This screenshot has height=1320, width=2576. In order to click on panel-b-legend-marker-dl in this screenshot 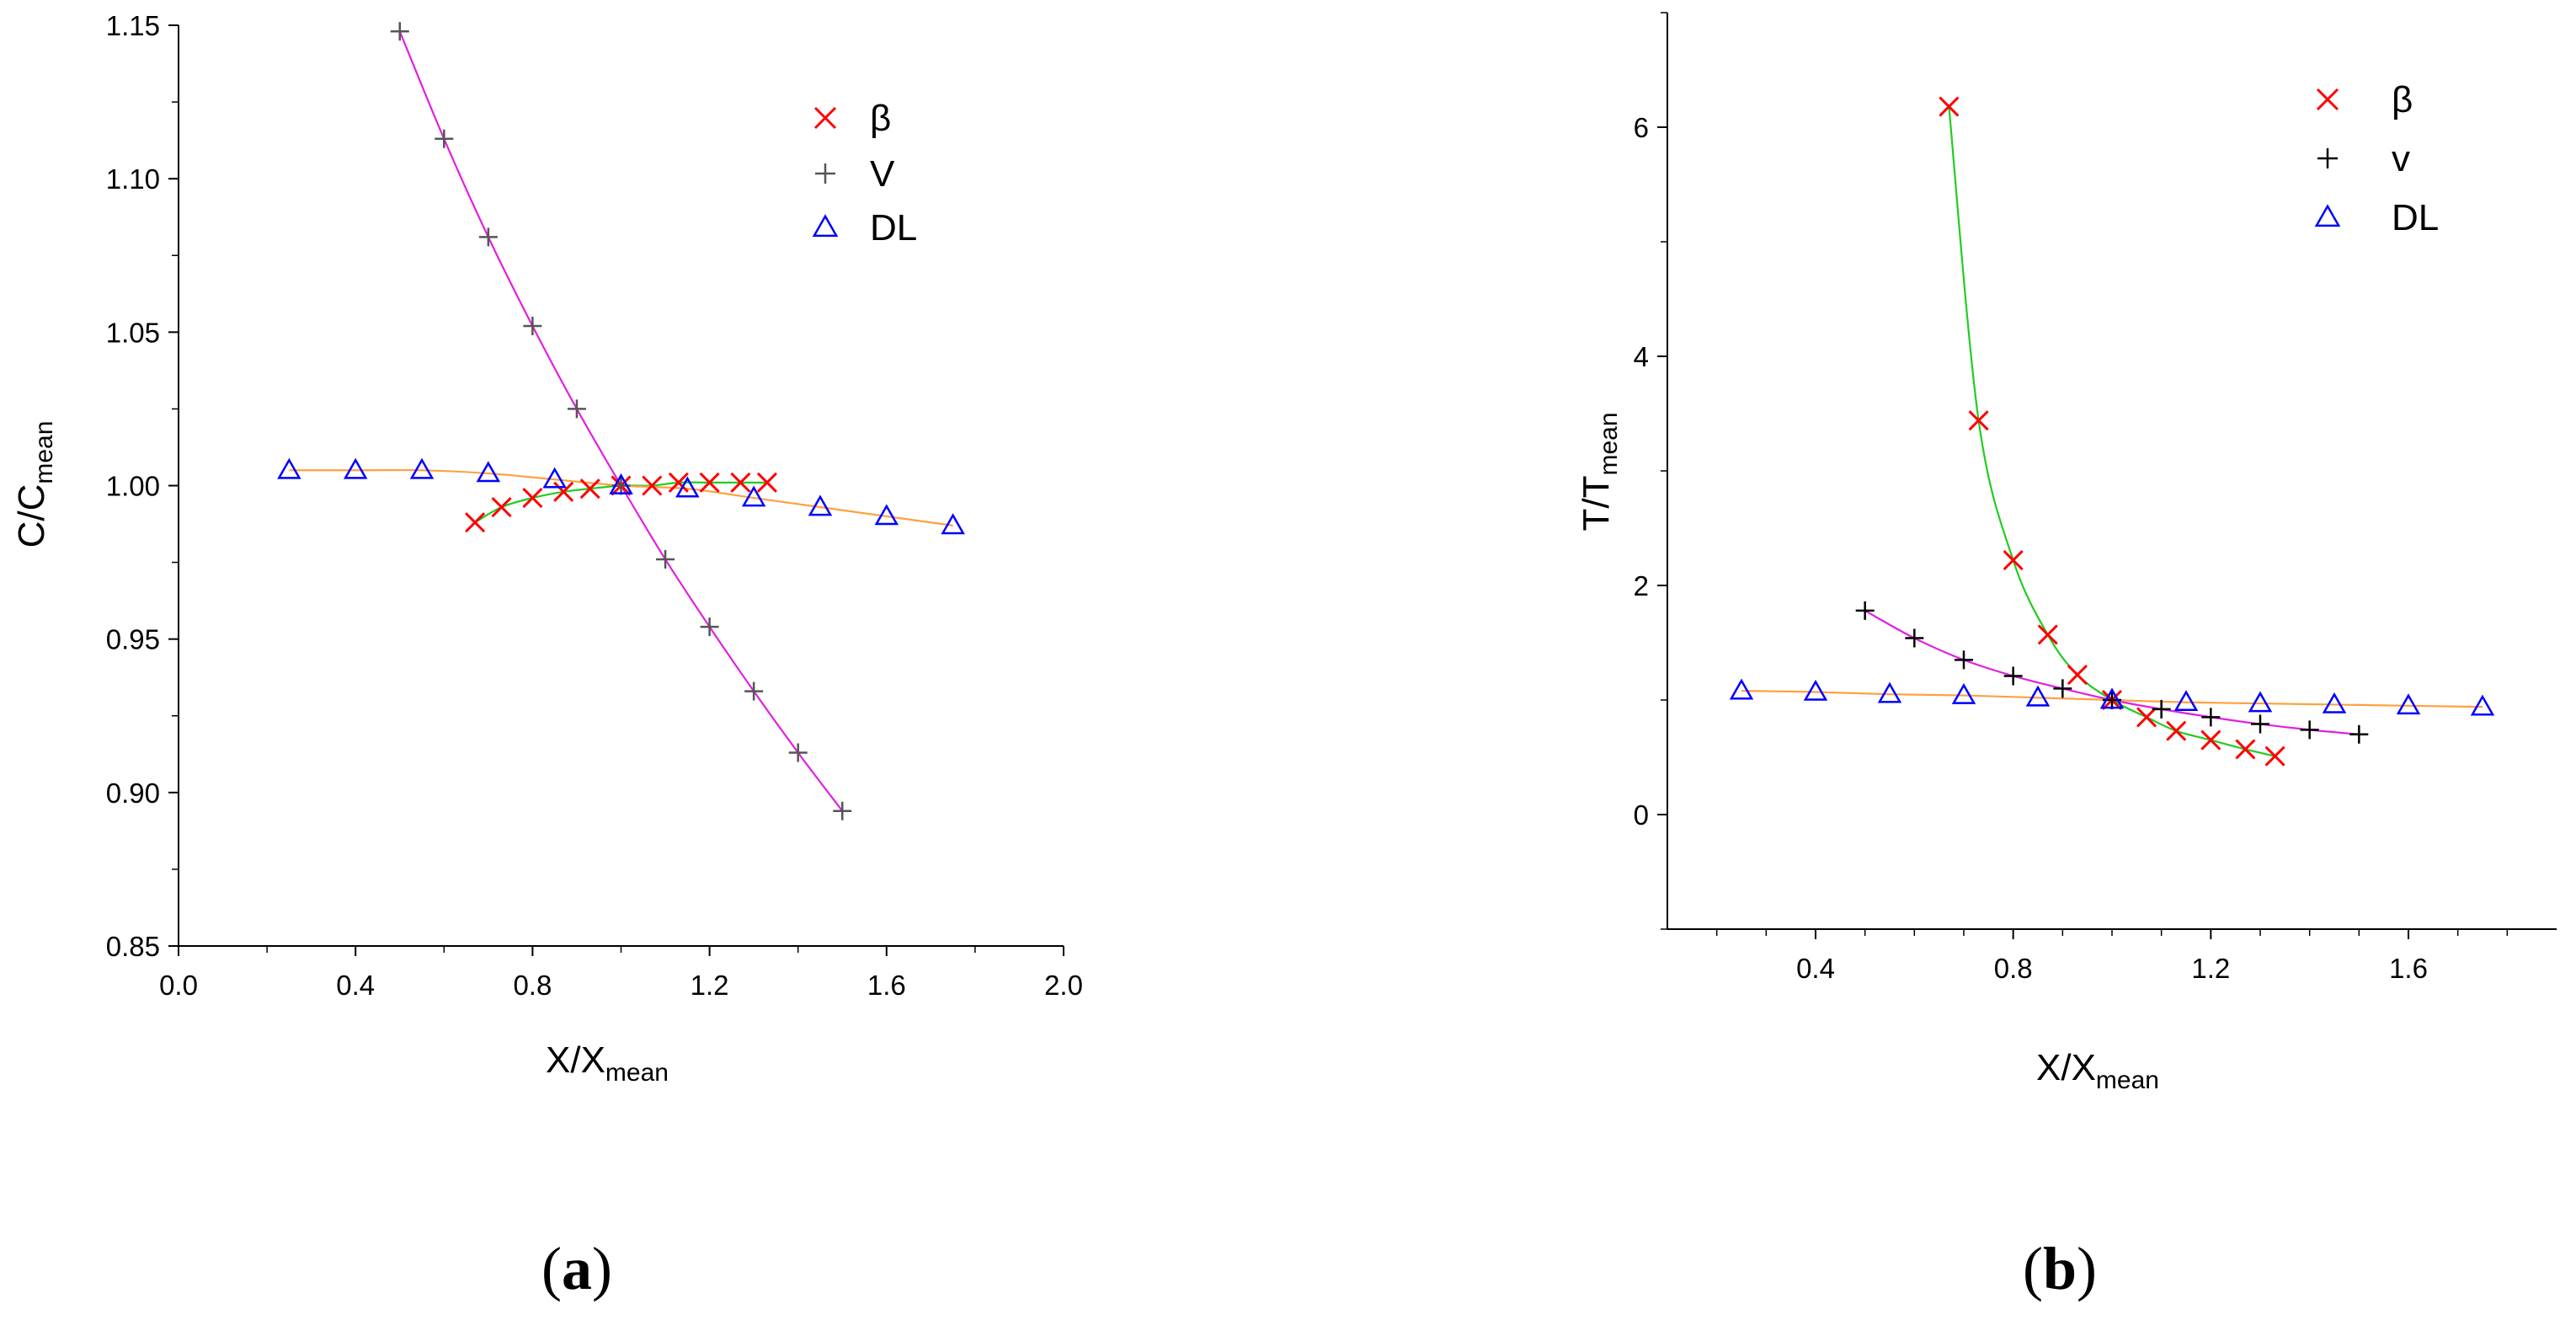, I will do `click(2327, 215)`.